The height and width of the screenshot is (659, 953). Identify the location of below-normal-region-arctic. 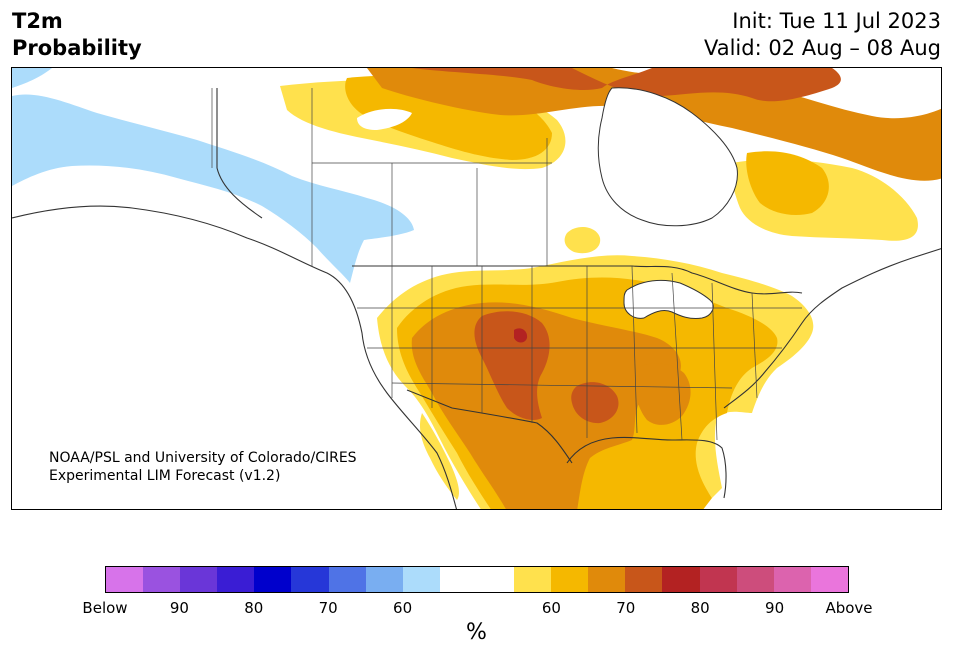
(32, 78).